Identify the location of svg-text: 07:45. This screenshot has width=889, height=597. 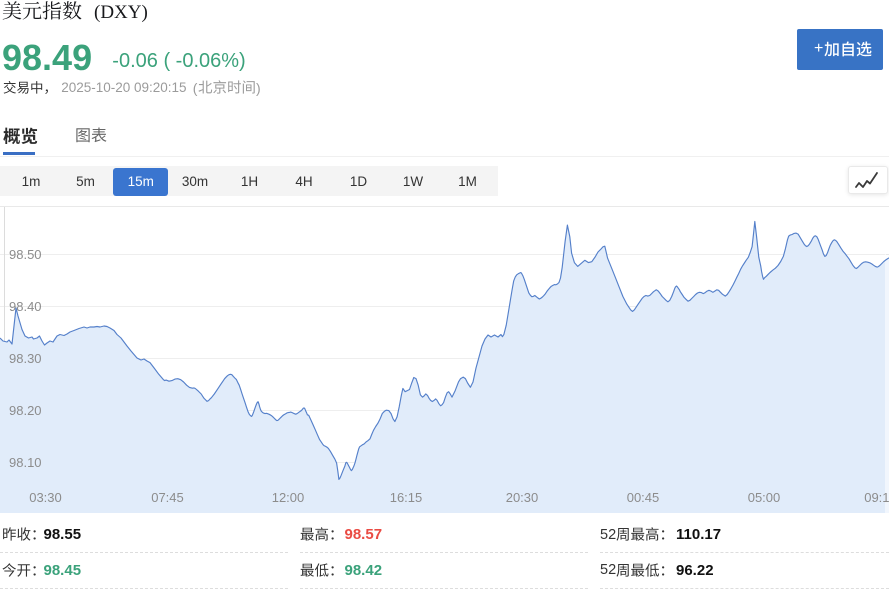
(167, 497).